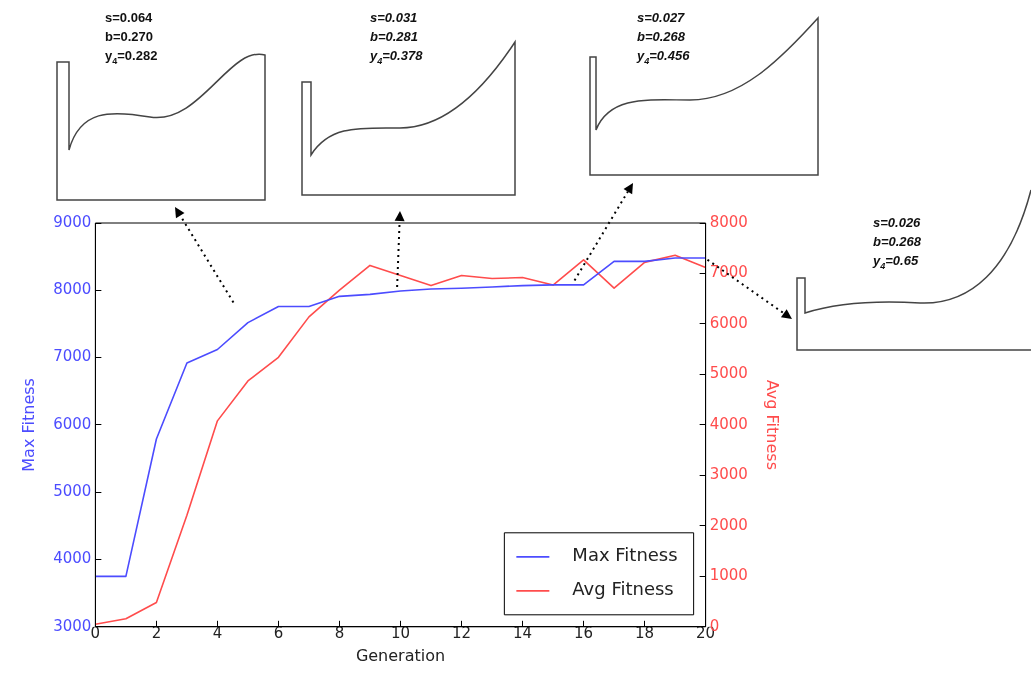  What do you see at coordinates (773, 424) in the screenshot?
I see `y2-axis-title: Avg Fitness` at bounding box center [773, 424].